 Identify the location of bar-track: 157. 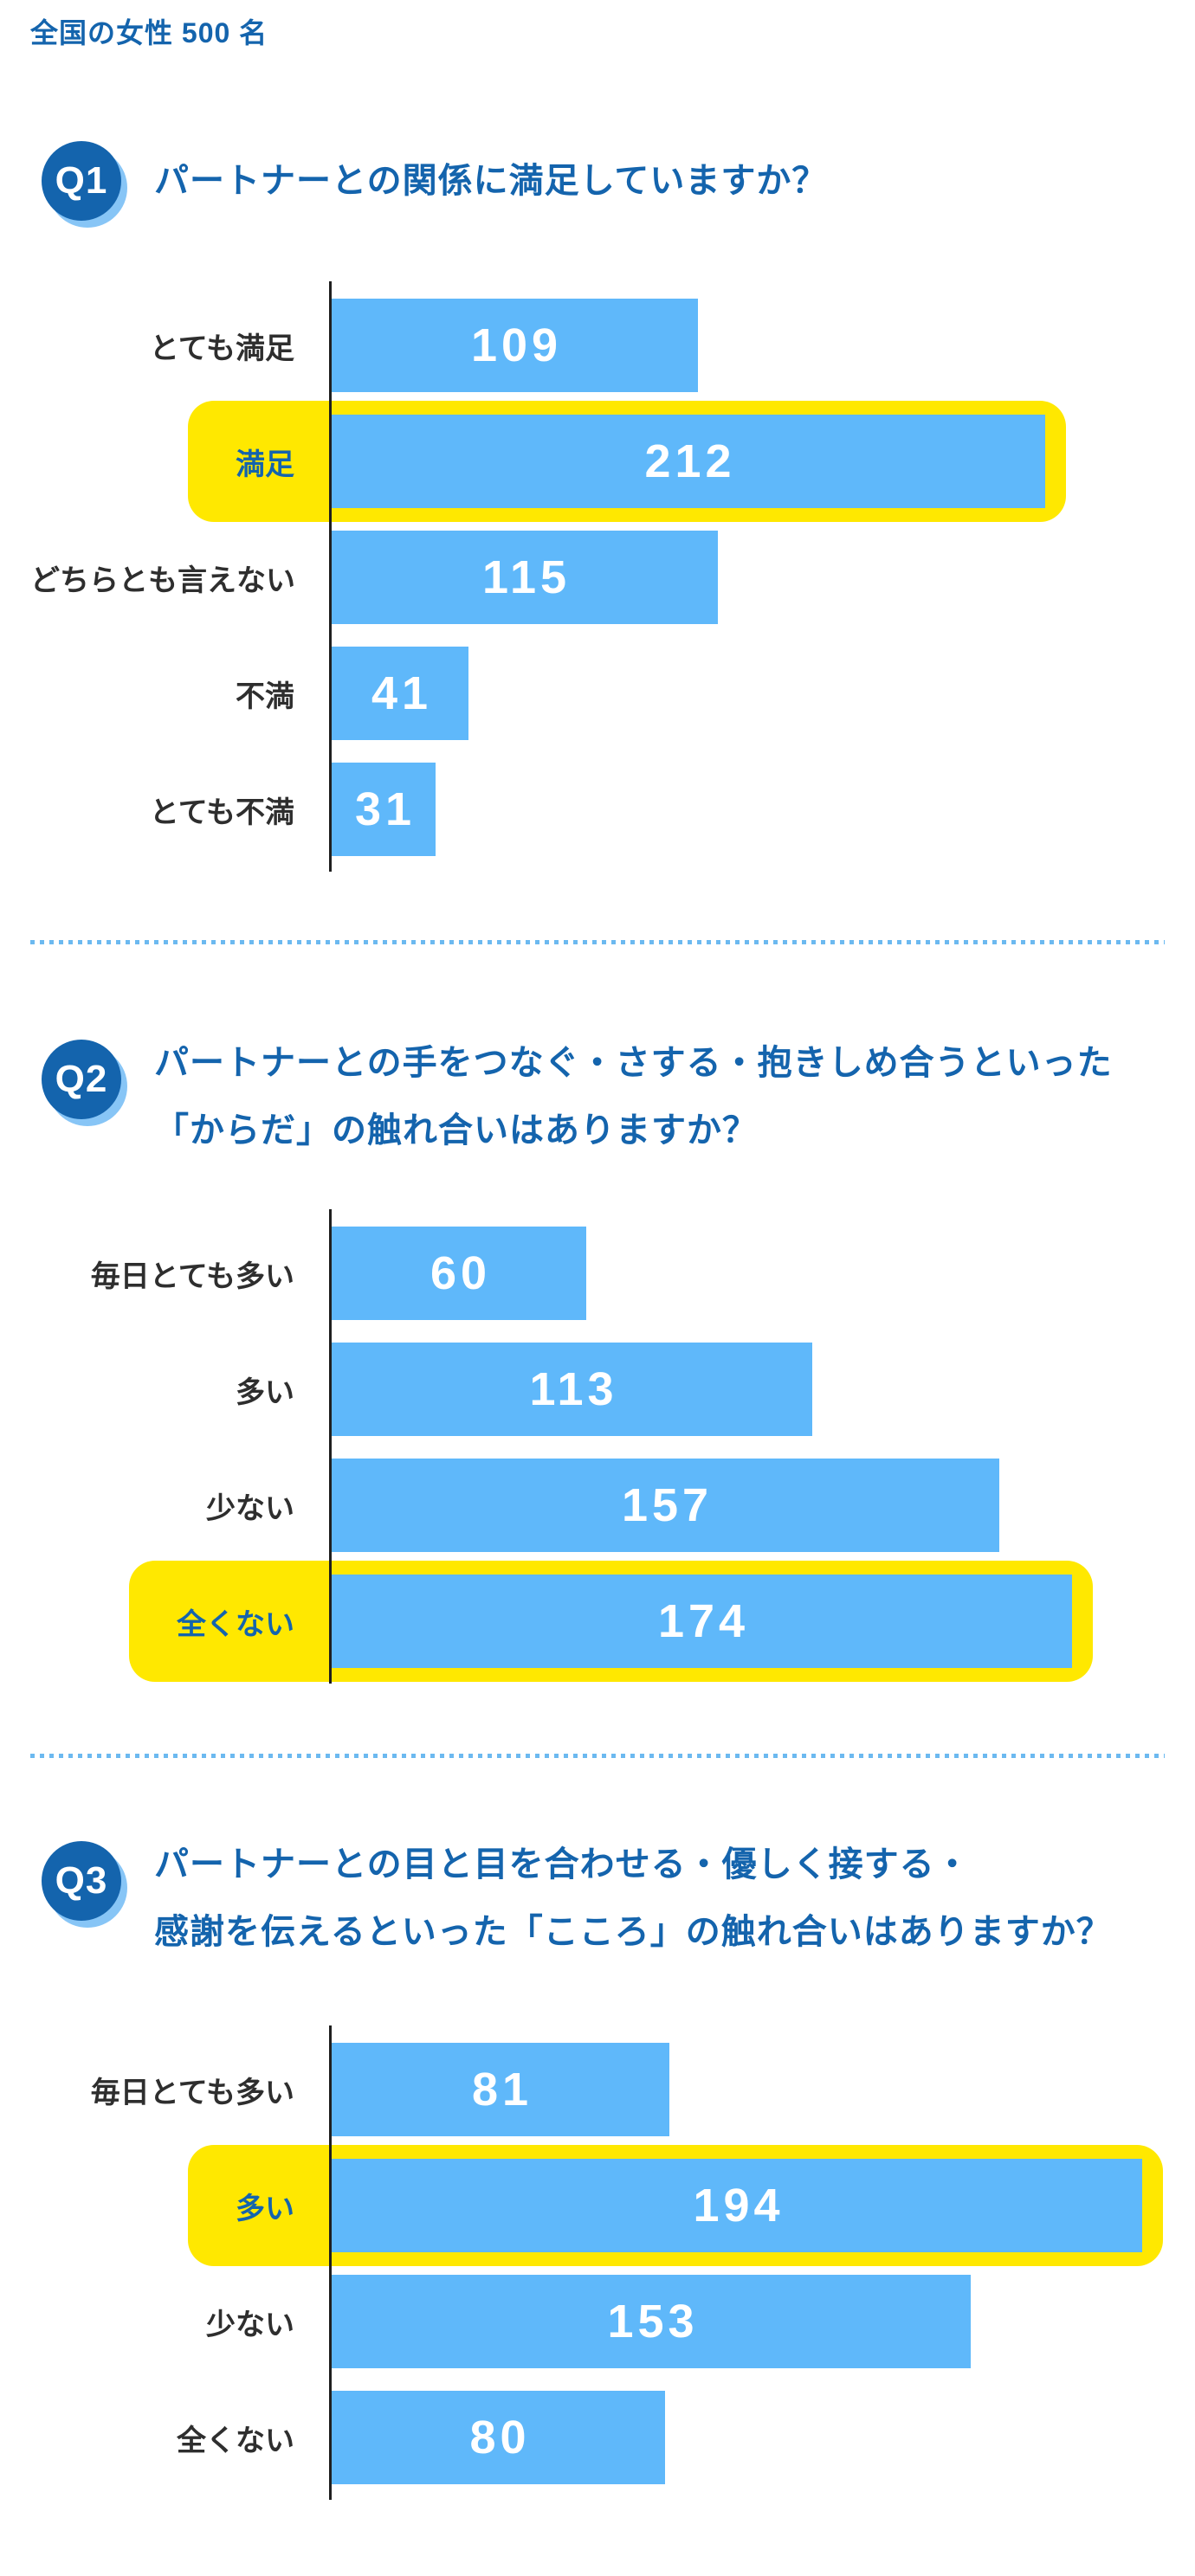
(748, 1505).